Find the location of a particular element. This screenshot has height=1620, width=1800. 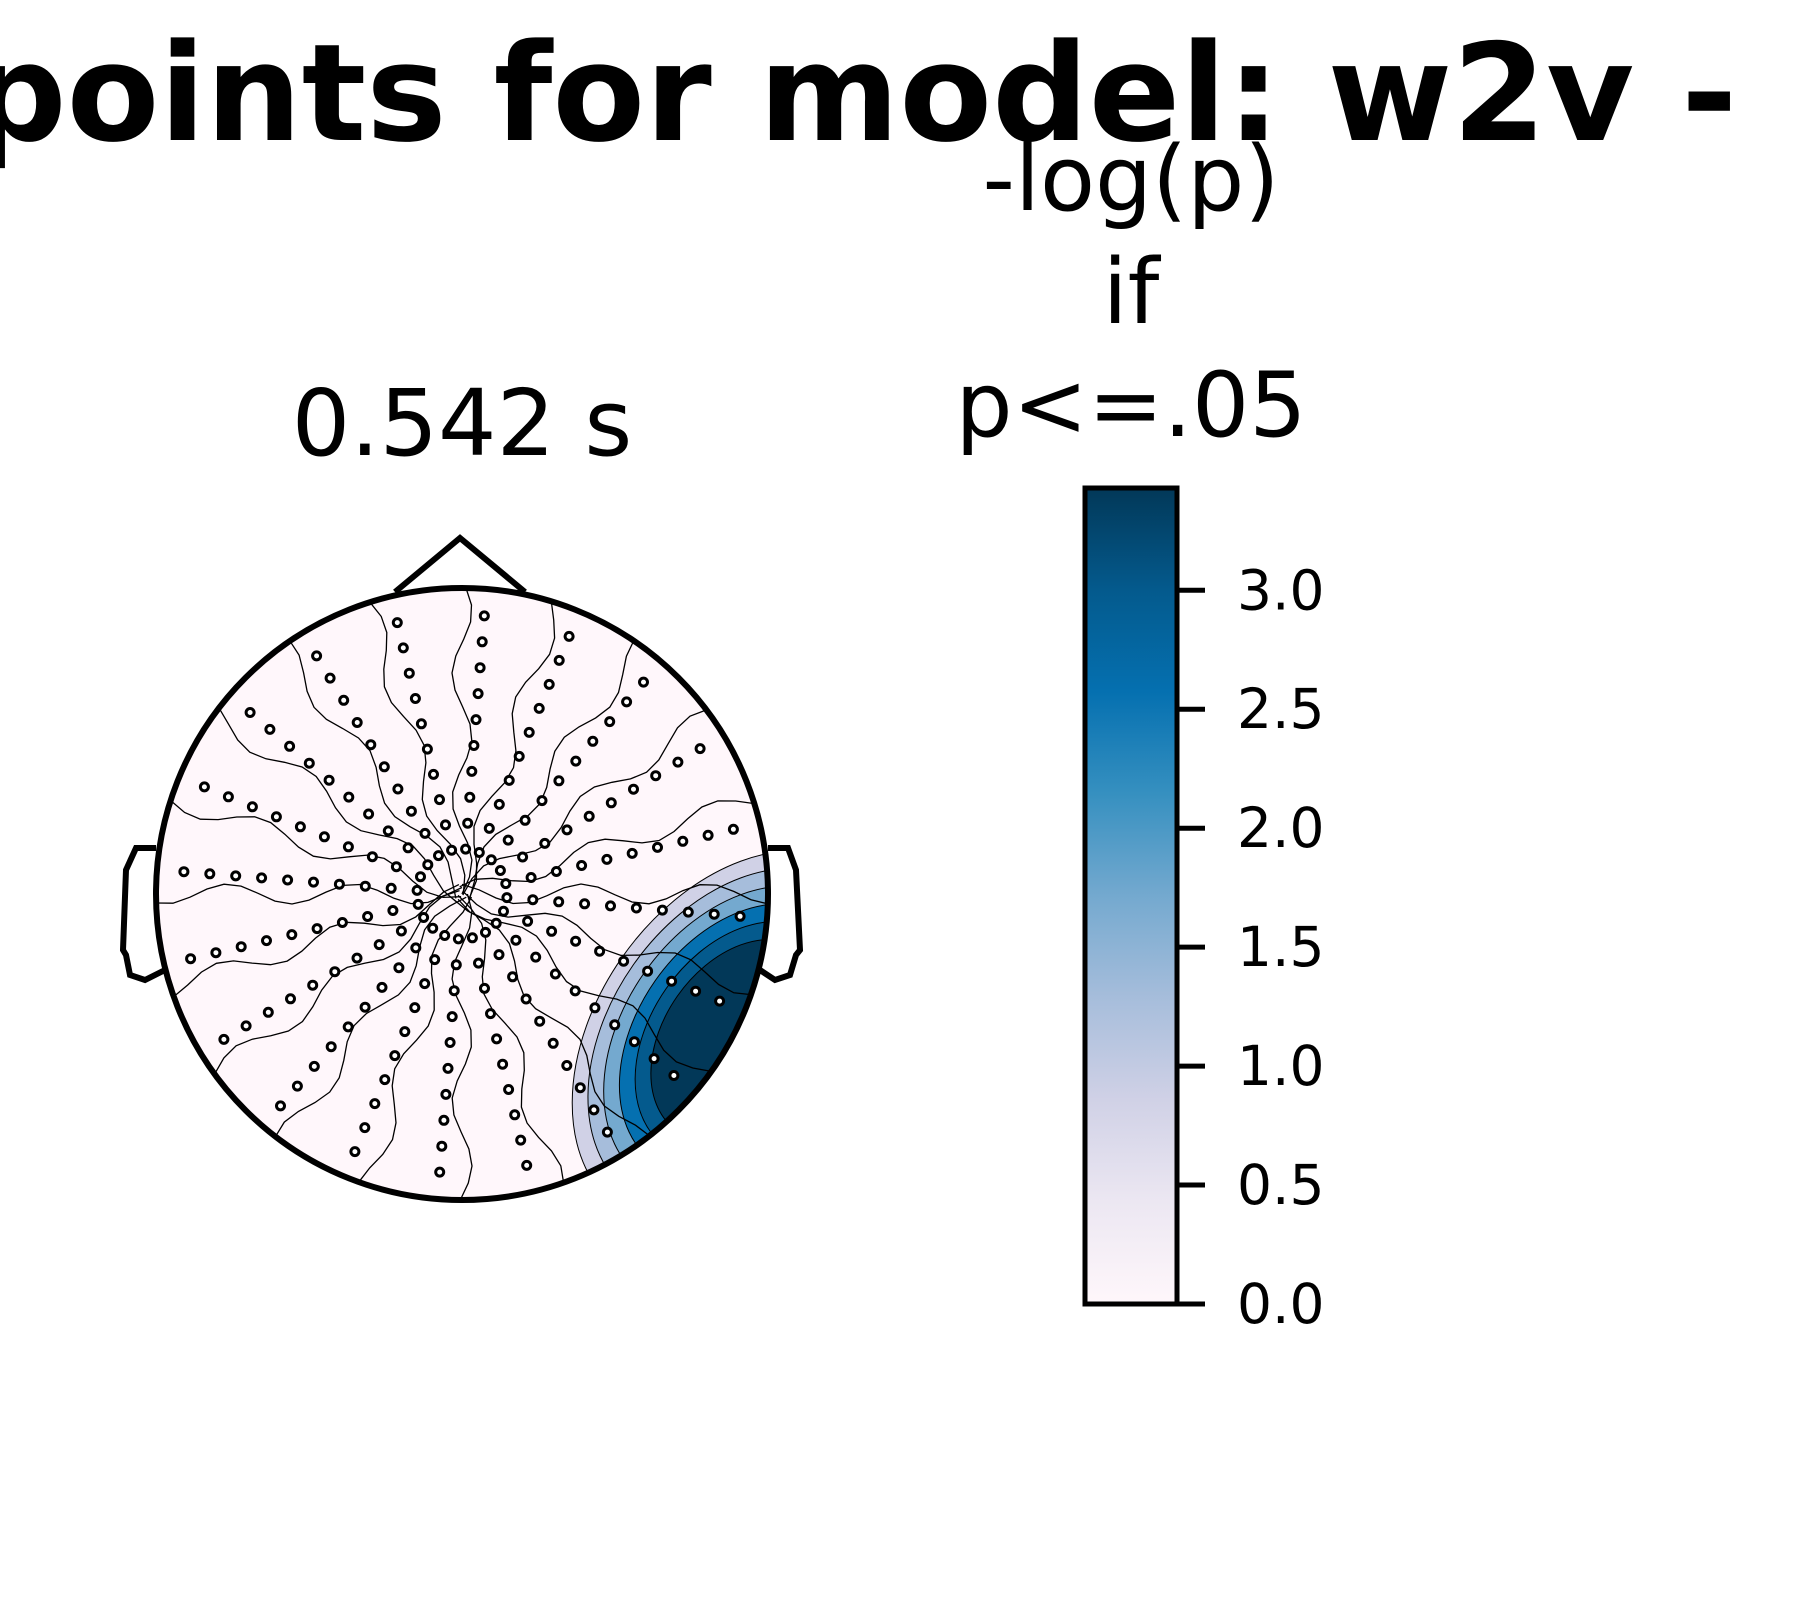

colorbar-label-line: if is located at coordinates (1132, 292).